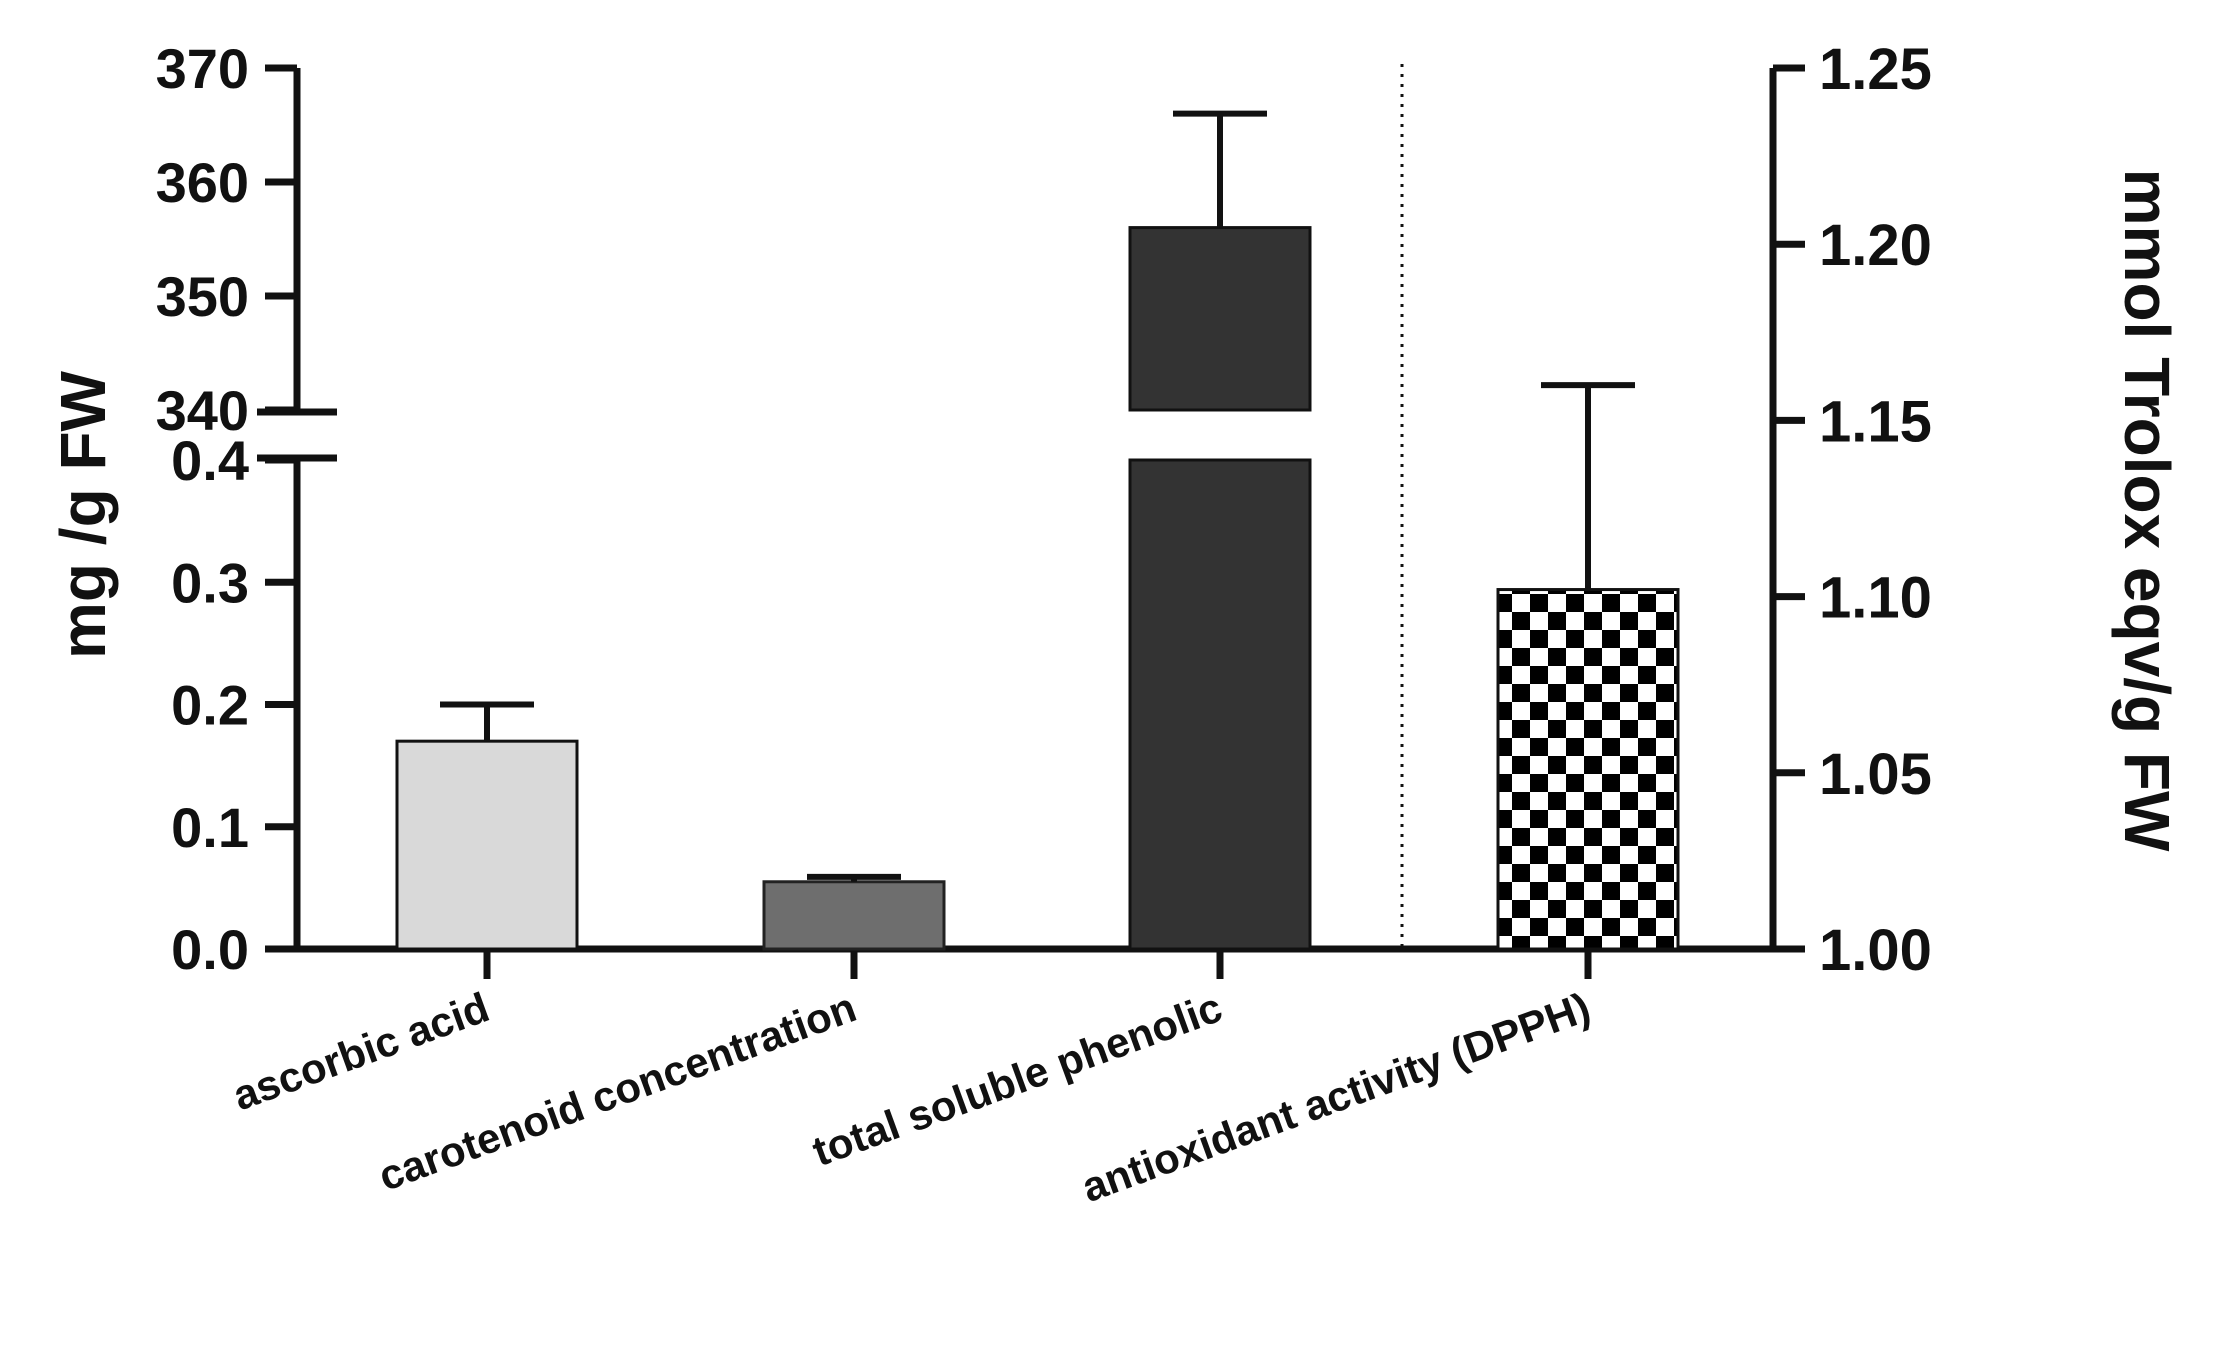 This screenshot has width=2235, height=1367. What do you see at coordinates (1875, 421) in the screenshot?
I see `right-tick-label: 1.15` at bounding box center [1875, 421].